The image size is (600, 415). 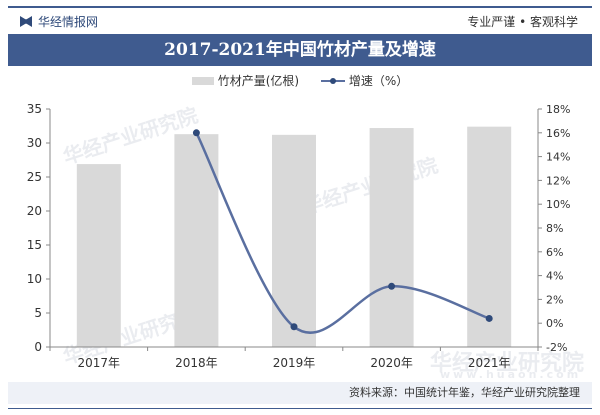 What do you see at coordinates (34, 109) in the screenshot?
I see `left-tick-label: 35` at bounding box center [34, 109].